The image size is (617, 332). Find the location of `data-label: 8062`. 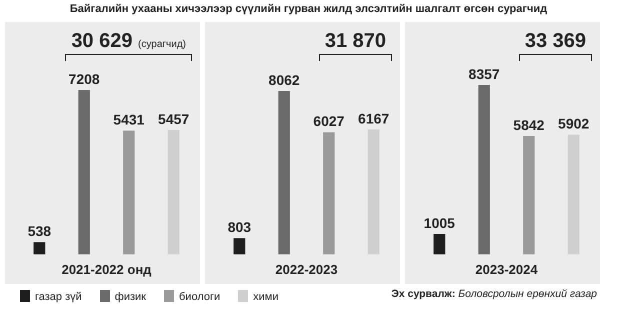

data-label: 8062 is located at coordinates (284, 80).